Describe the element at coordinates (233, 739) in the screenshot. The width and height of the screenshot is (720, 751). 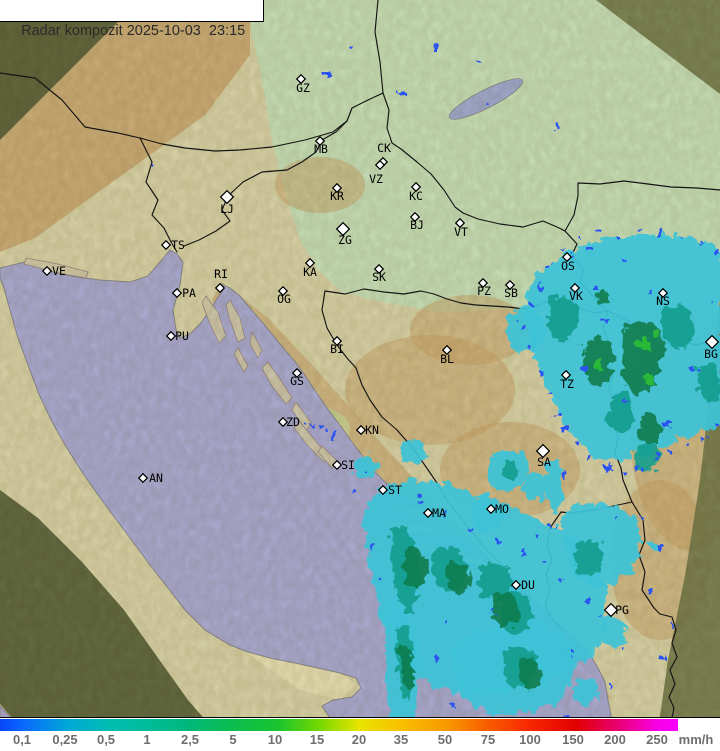
I see `legend-tick-5: 5` at that location.